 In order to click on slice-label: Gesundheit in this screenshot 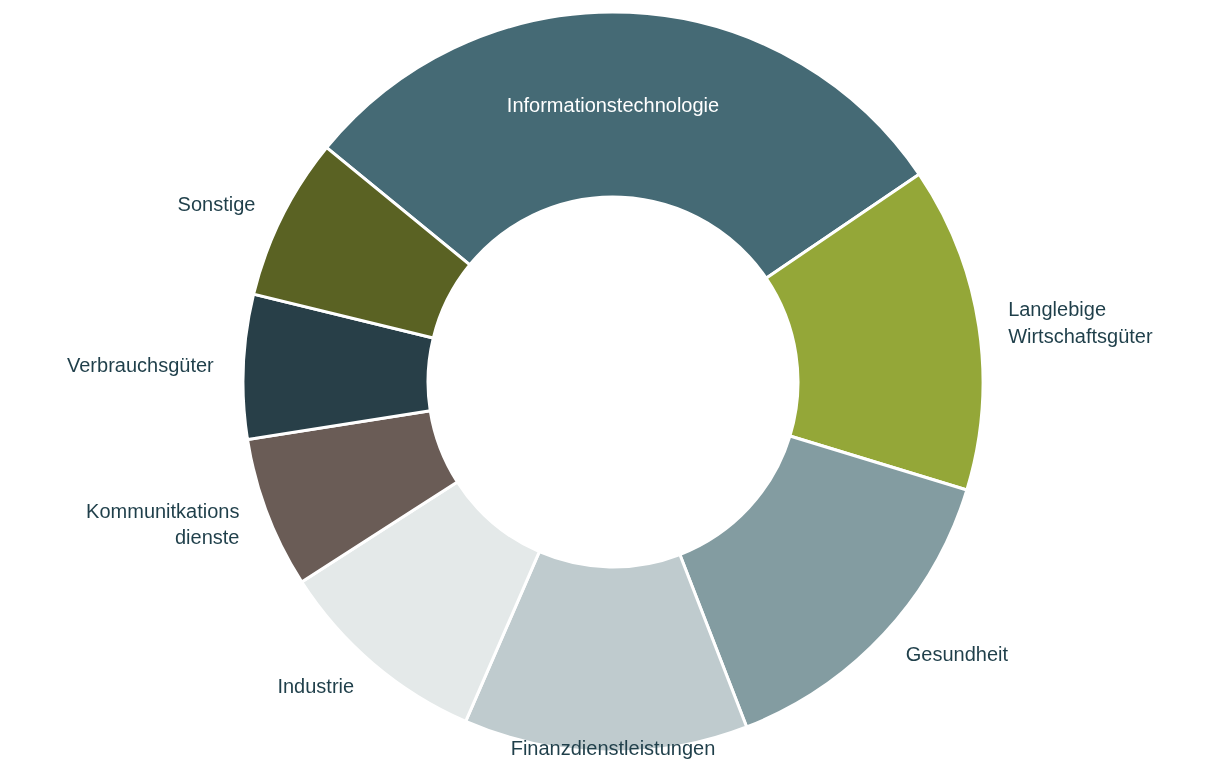, I will do `click(957, 654)`.